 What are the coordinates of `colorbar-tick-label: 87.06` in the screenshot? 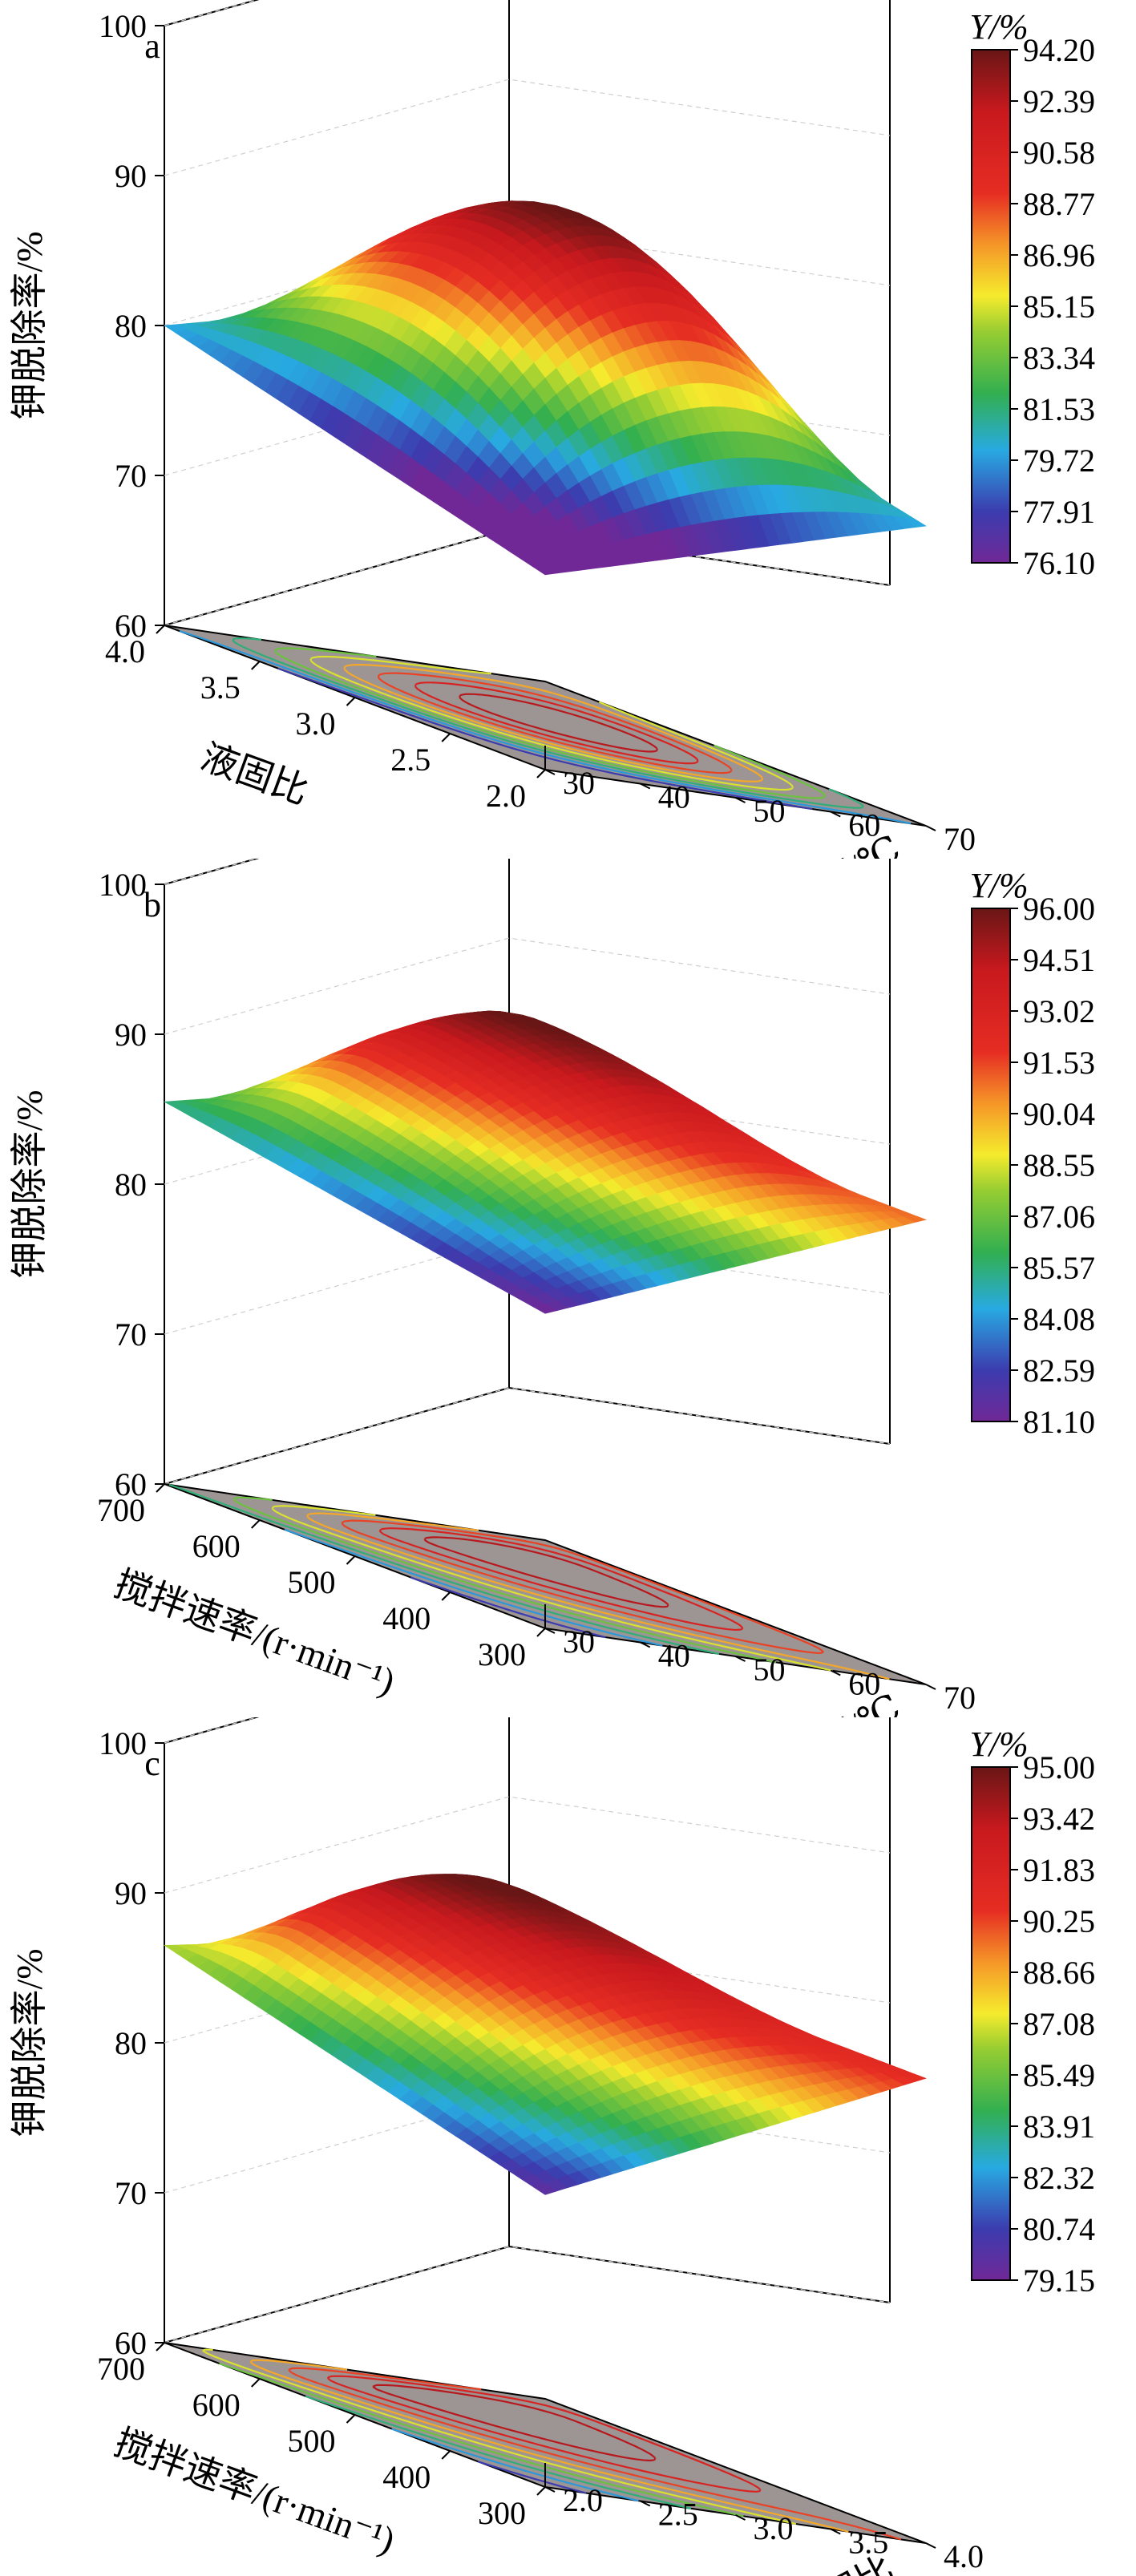 It's located at (1059, 1217).